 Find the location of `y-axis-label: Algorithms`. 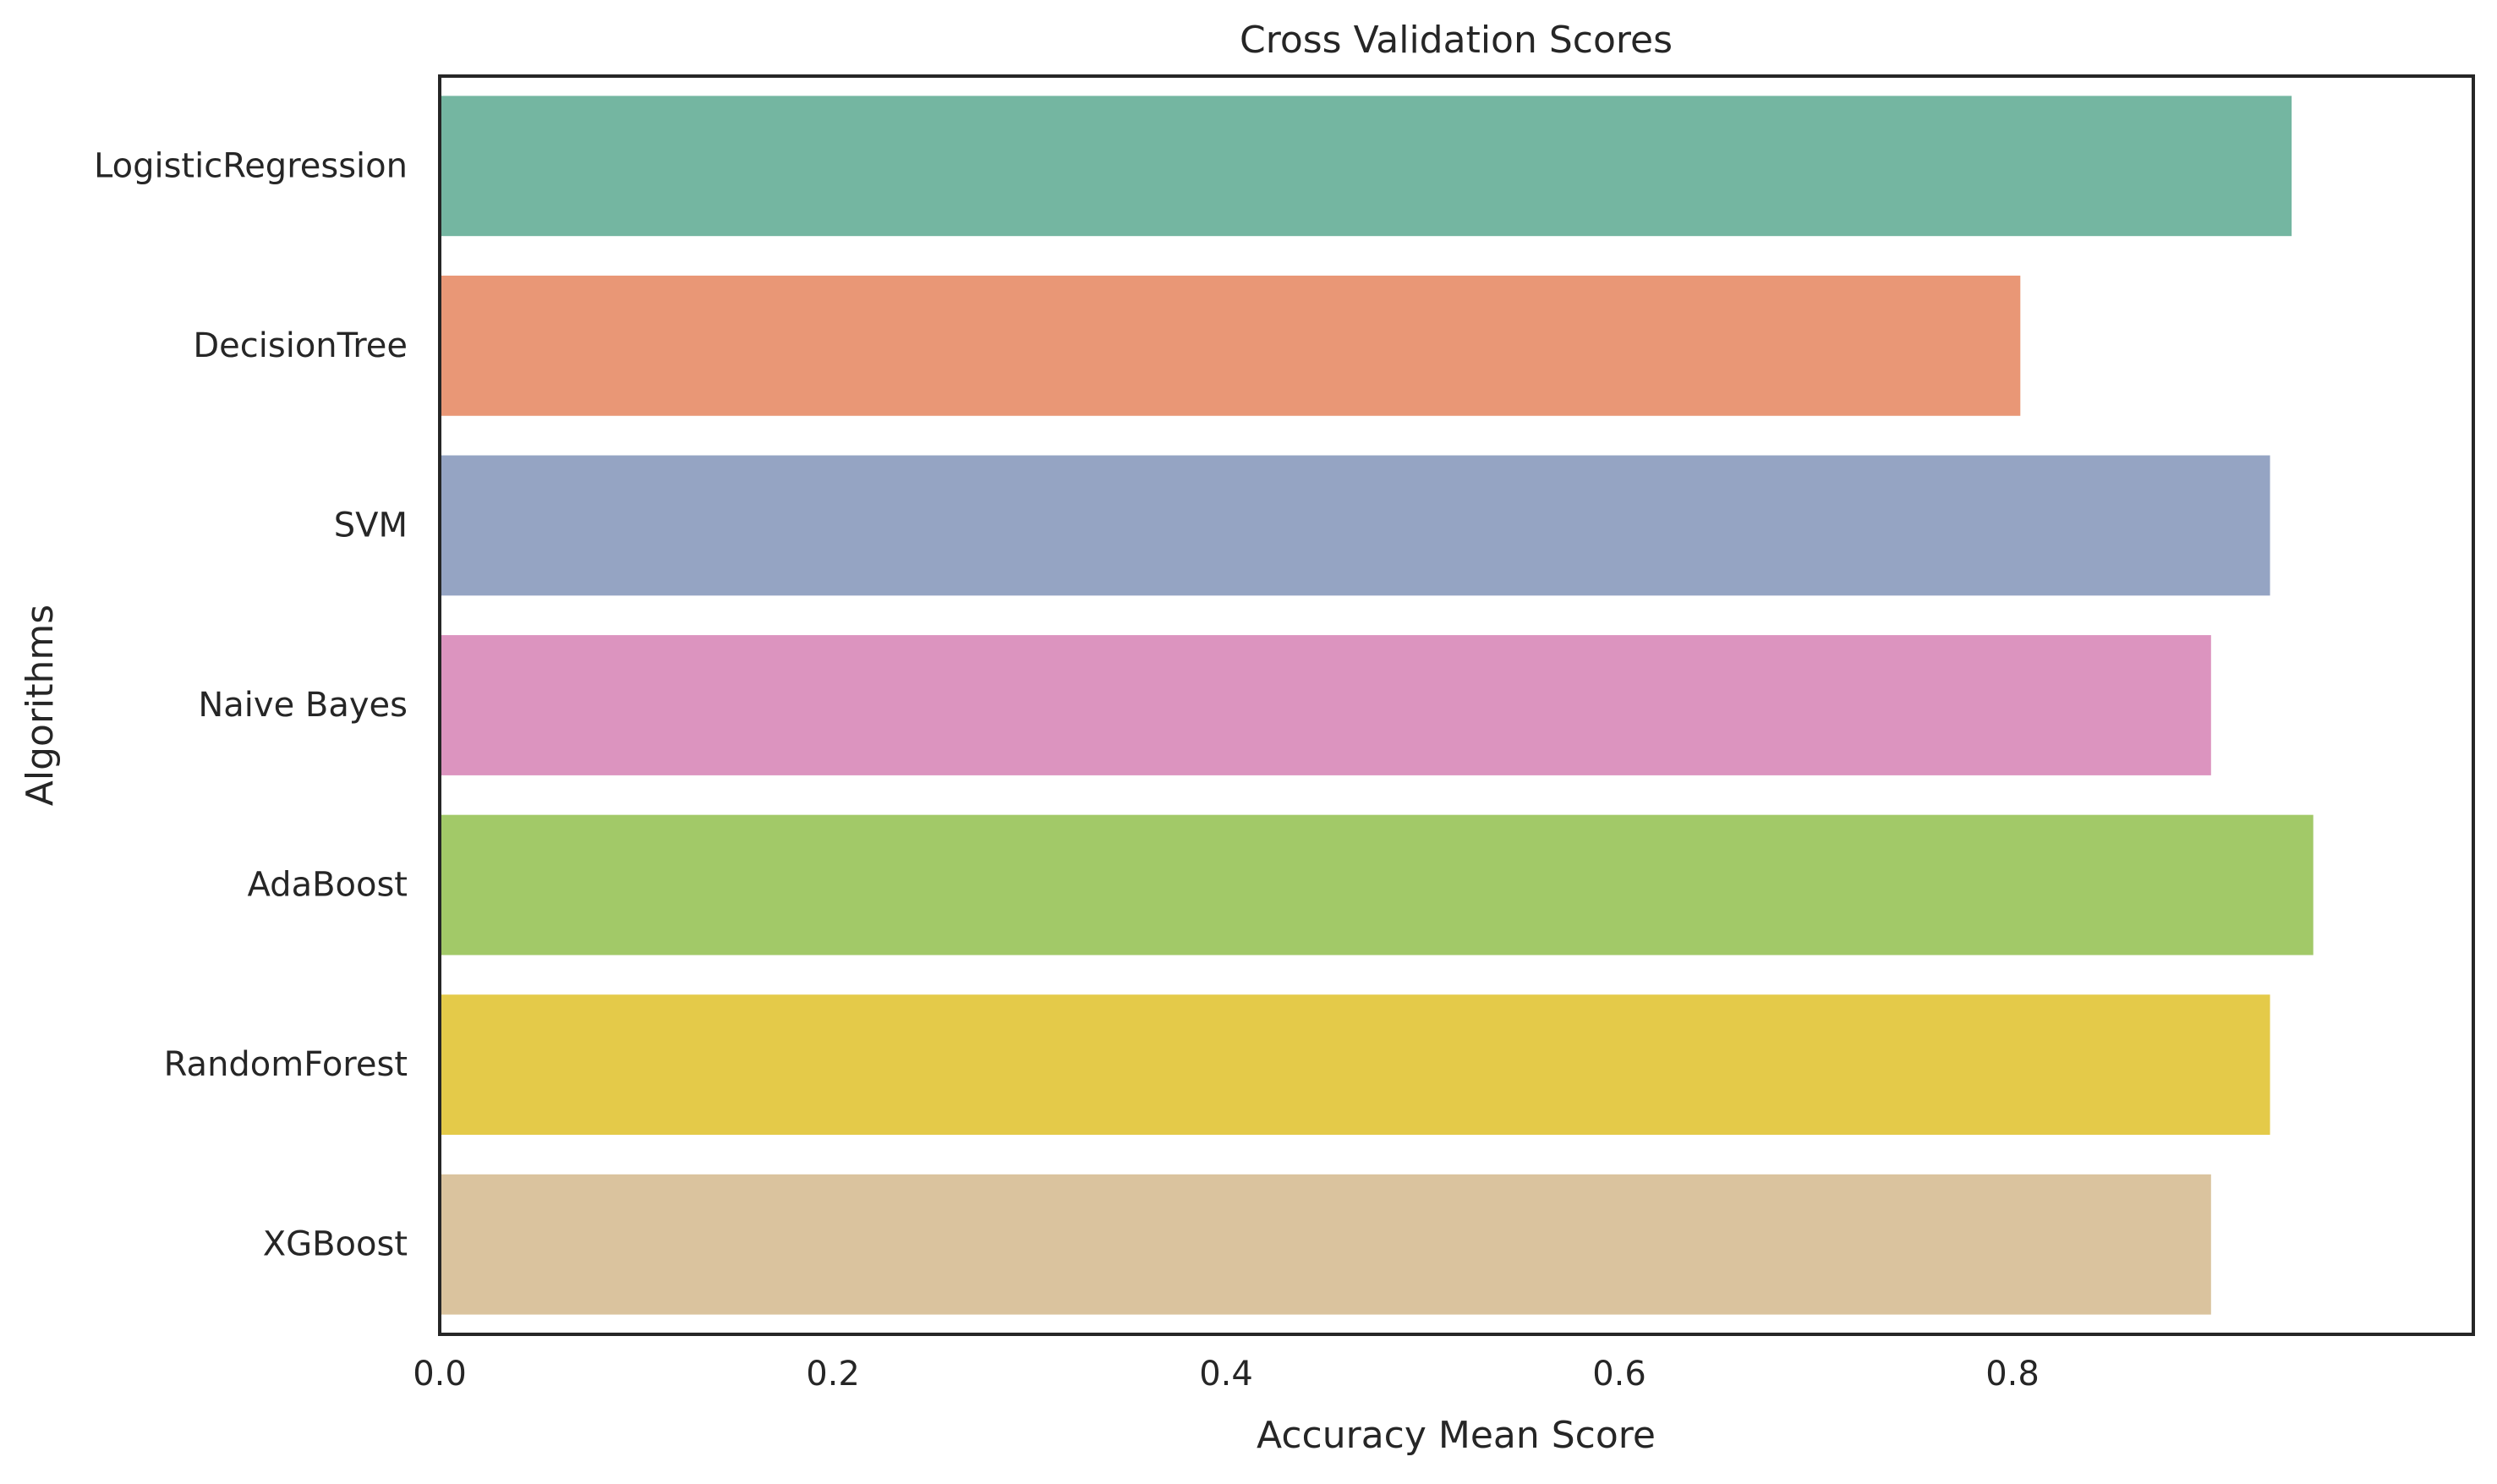

y-axis-label: Algorithms is located at coordinates (40, 705).